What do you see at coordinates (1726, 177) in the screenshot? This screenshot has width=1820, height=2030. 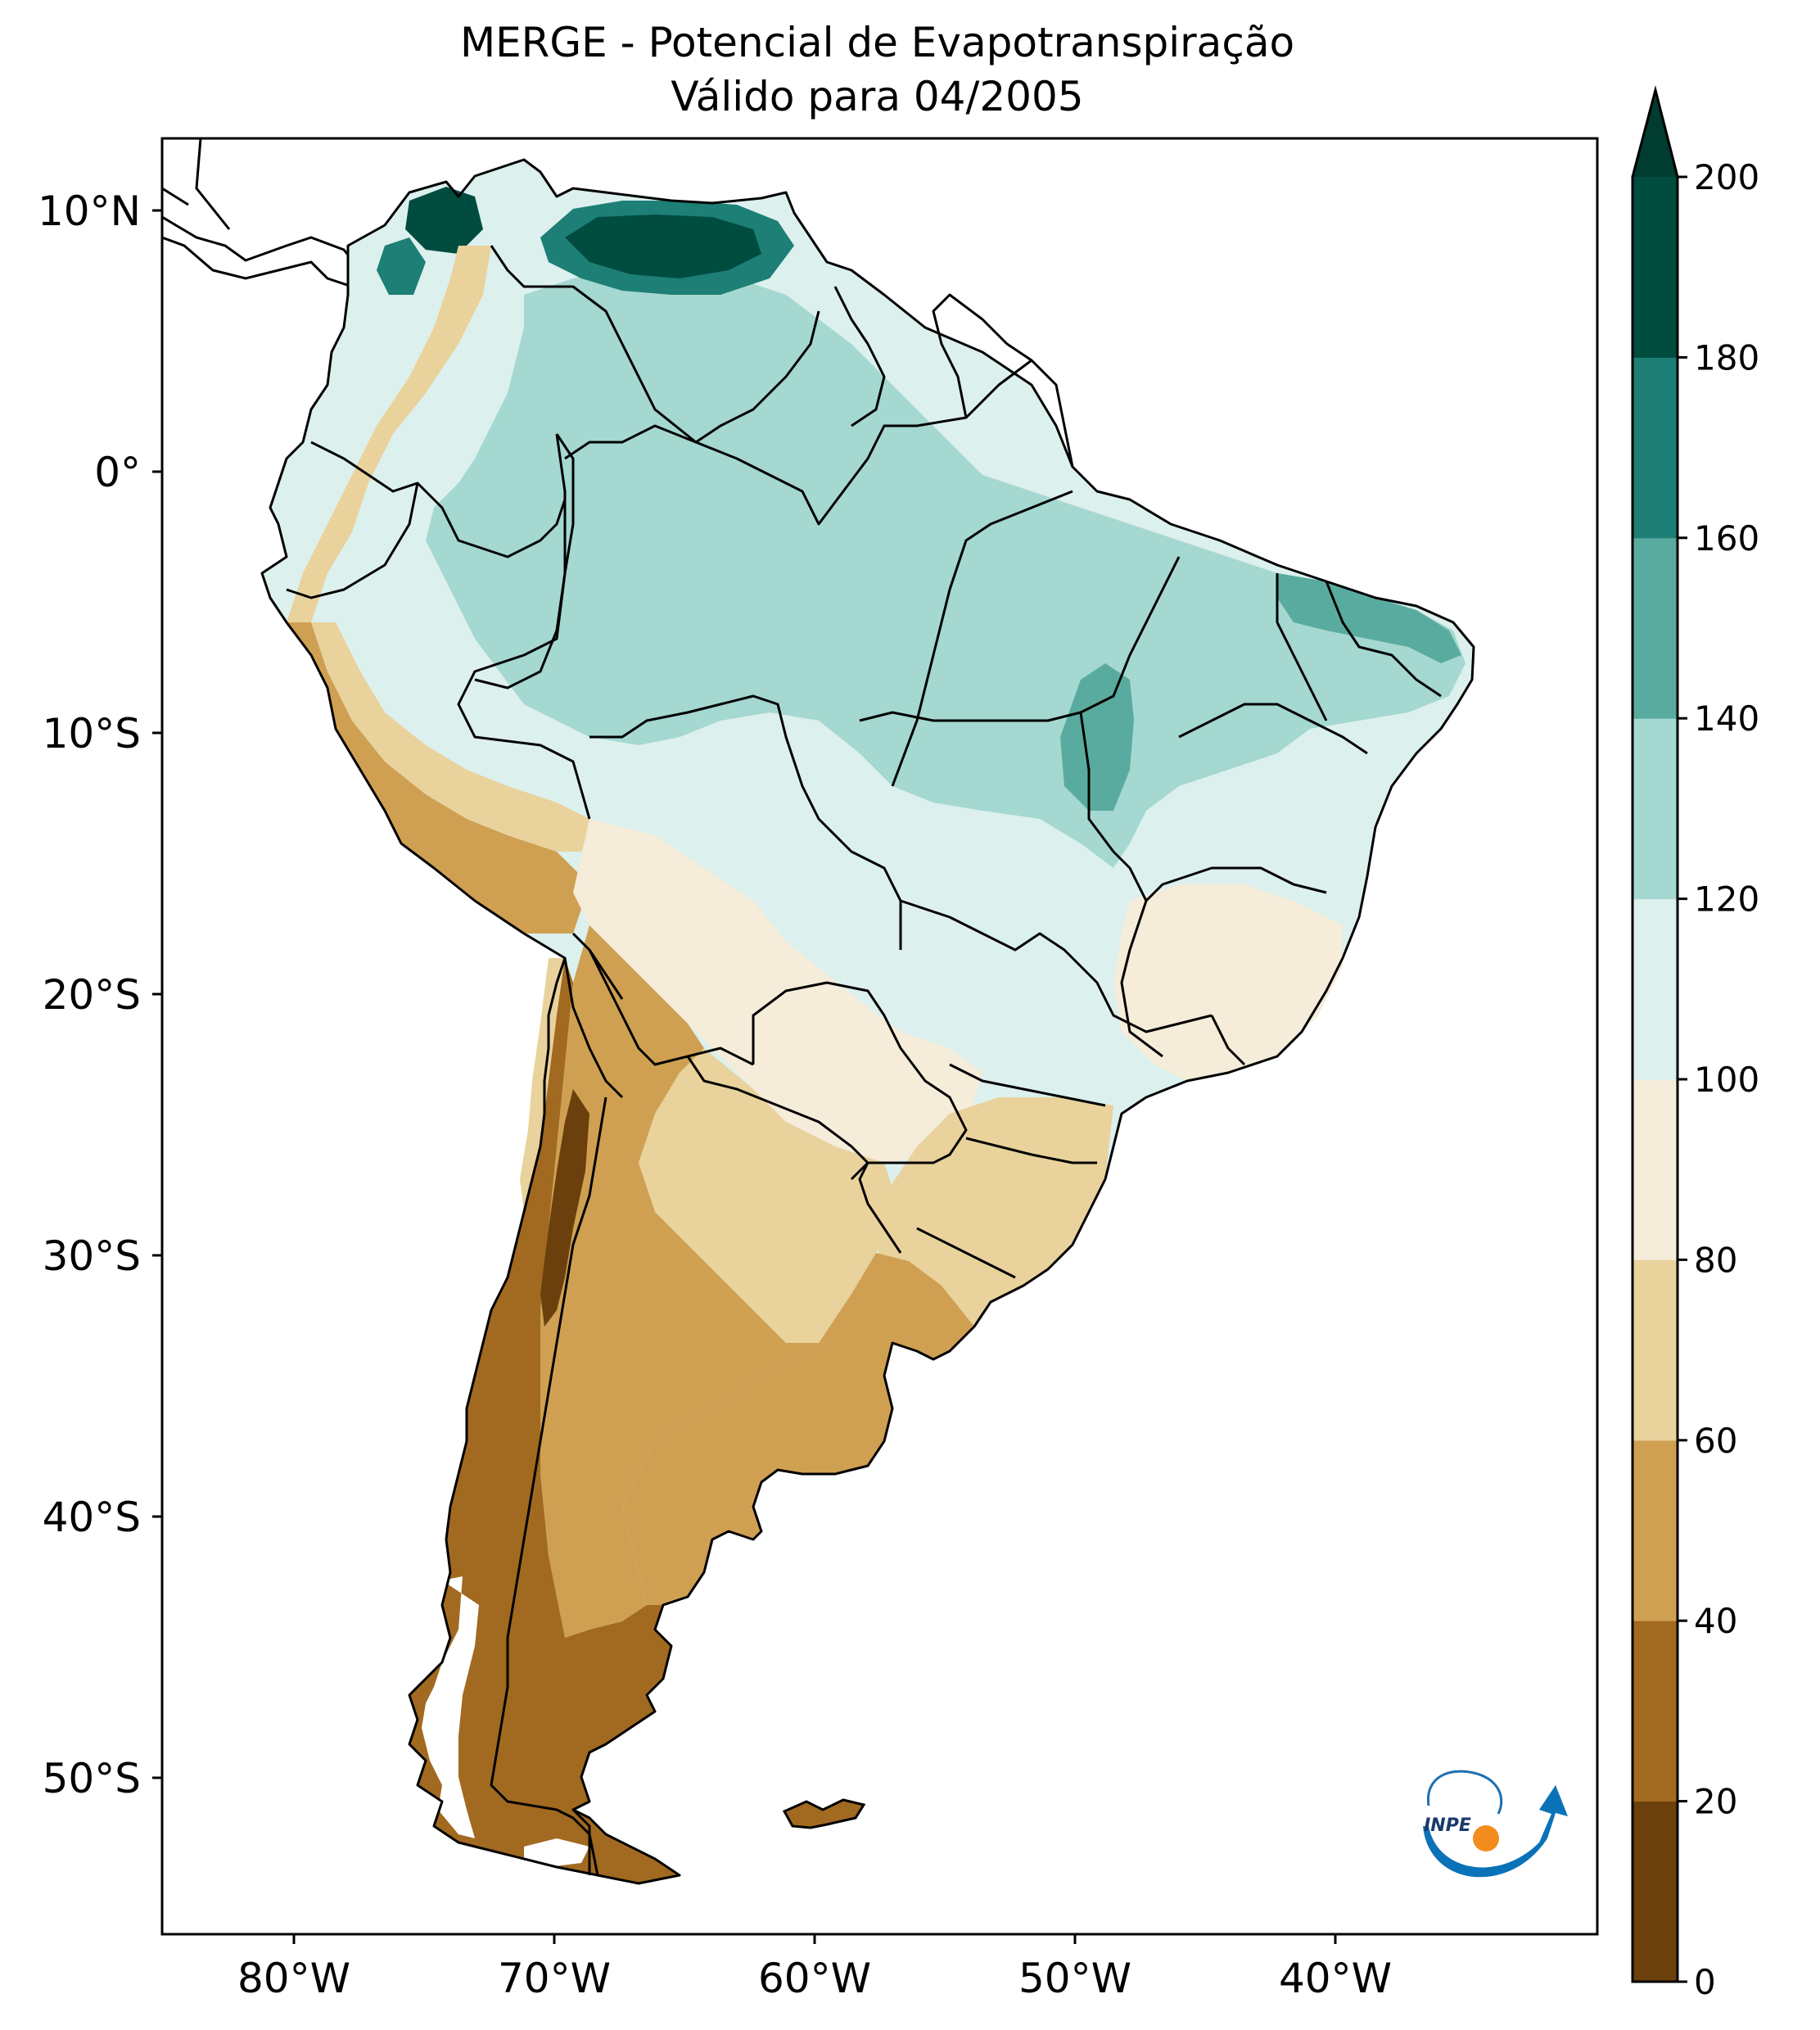 I see `colorbar-tick-label: 200` at bounding box center [1726, 177].